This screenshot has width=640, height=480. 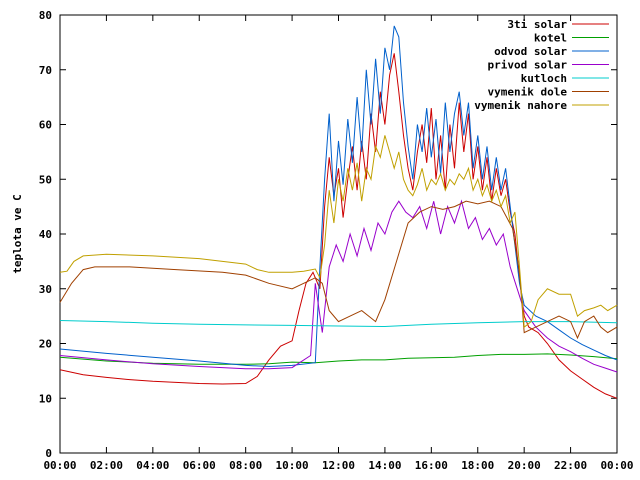 I want to click on y-tick-label: 30, so click(x=45, y=289).